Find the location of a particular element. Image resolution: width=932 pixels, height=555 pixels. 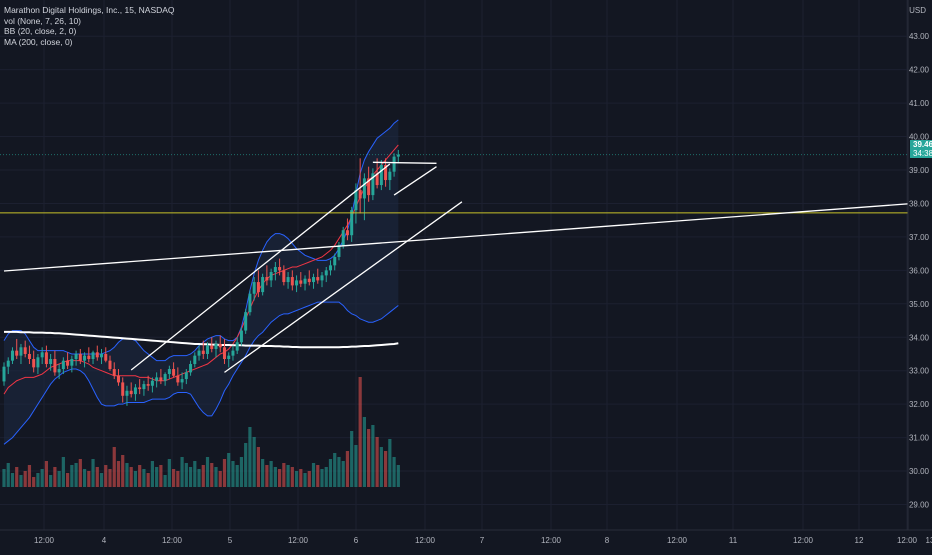

bb-lower-line is located at coordinates (201, 373).